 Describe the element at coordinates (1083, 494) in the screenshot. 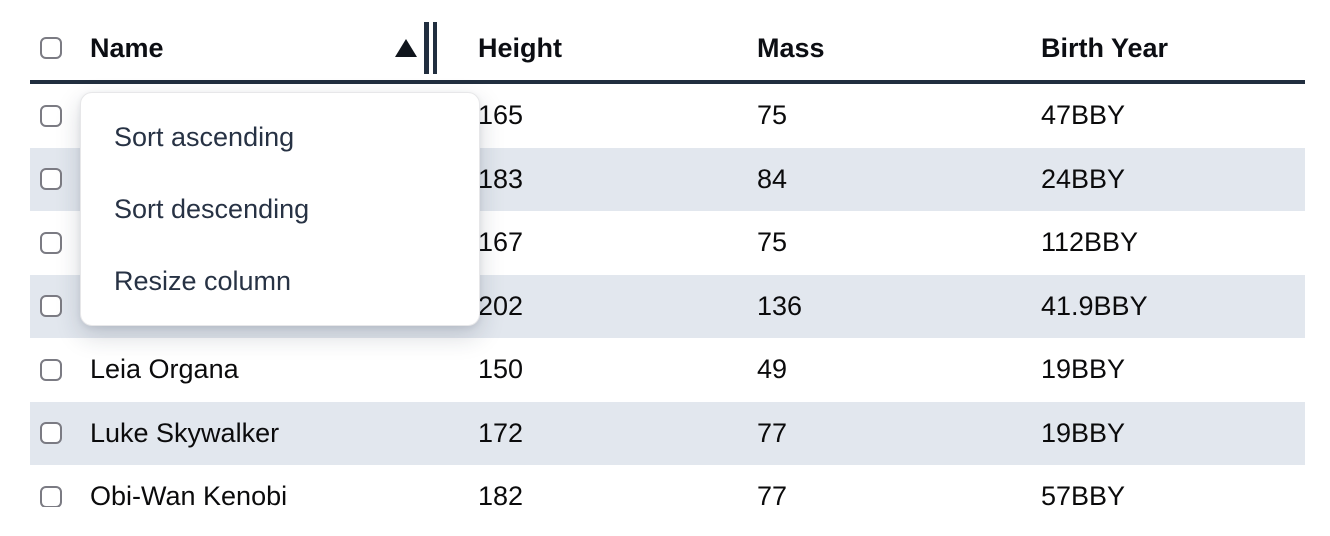

I see `cell-birth-year: 57BBY` at that location.